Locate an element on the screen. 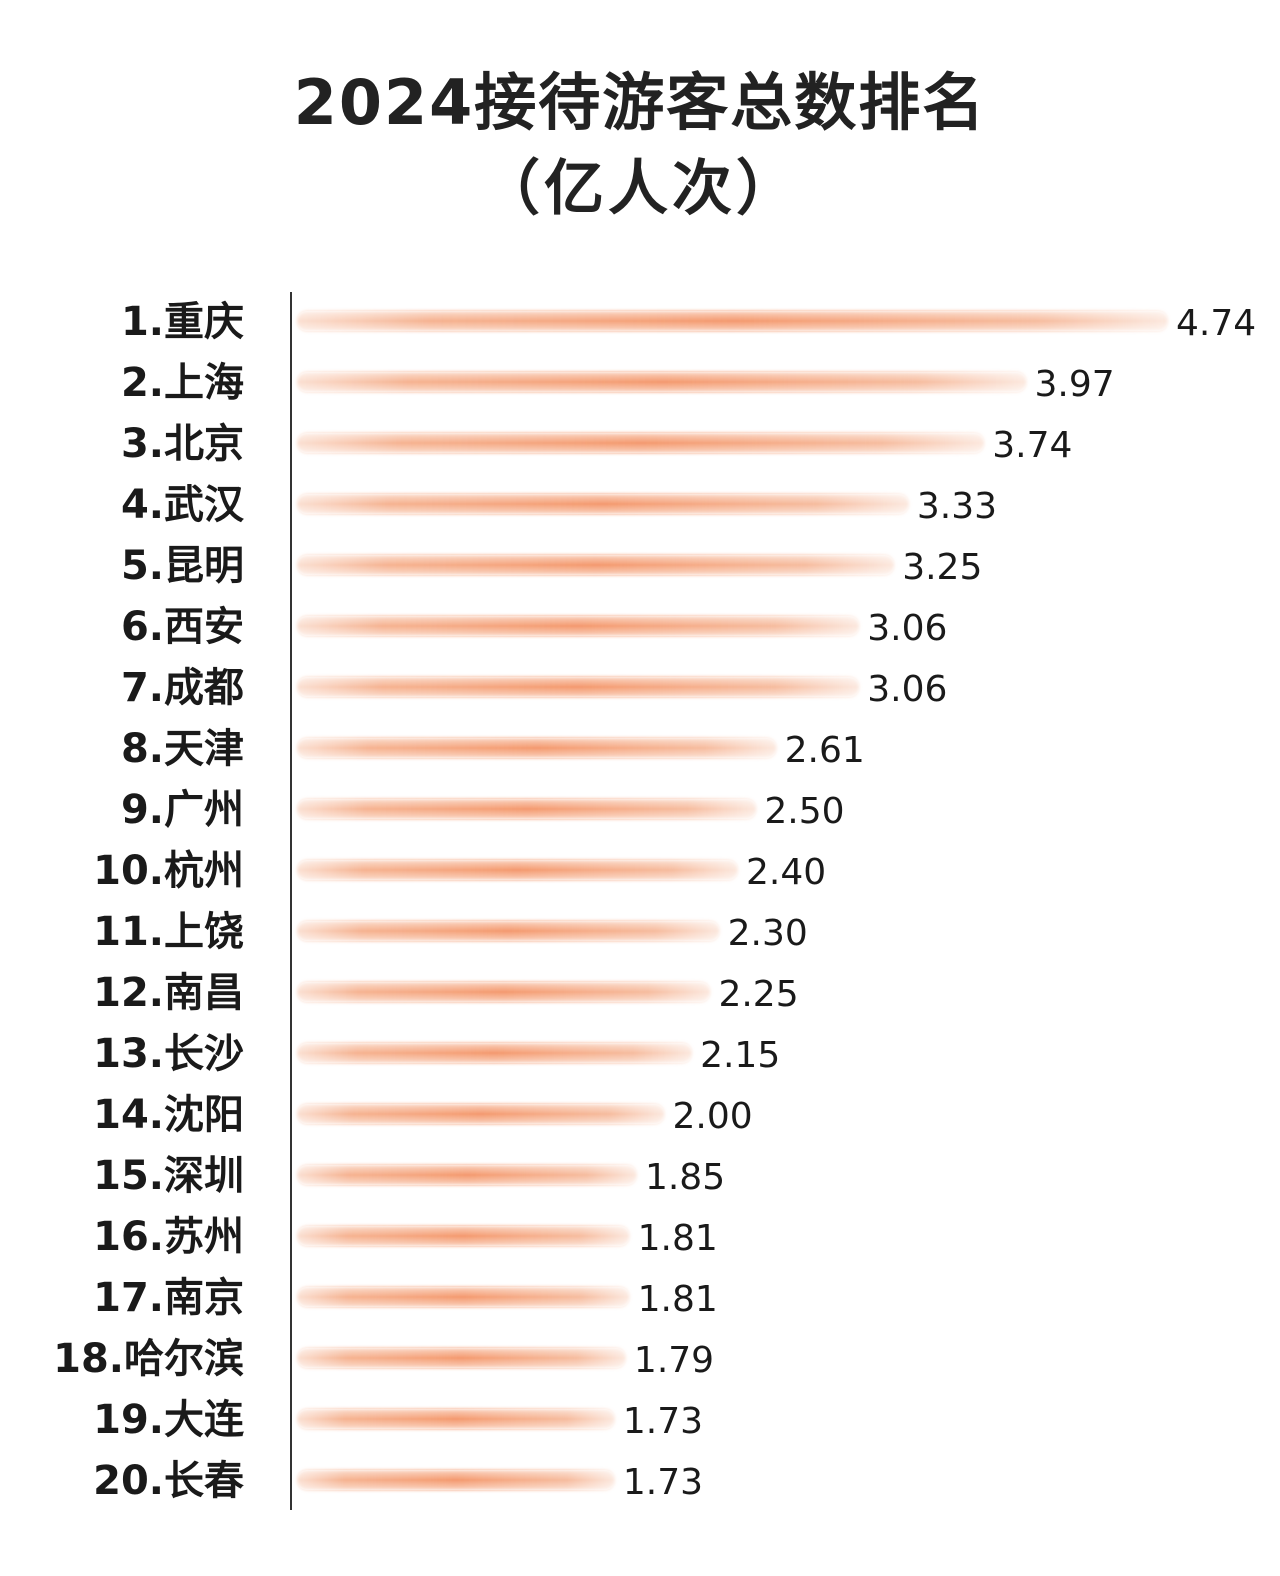  value-label: 4.74 is located at coordinates (1216, 323).